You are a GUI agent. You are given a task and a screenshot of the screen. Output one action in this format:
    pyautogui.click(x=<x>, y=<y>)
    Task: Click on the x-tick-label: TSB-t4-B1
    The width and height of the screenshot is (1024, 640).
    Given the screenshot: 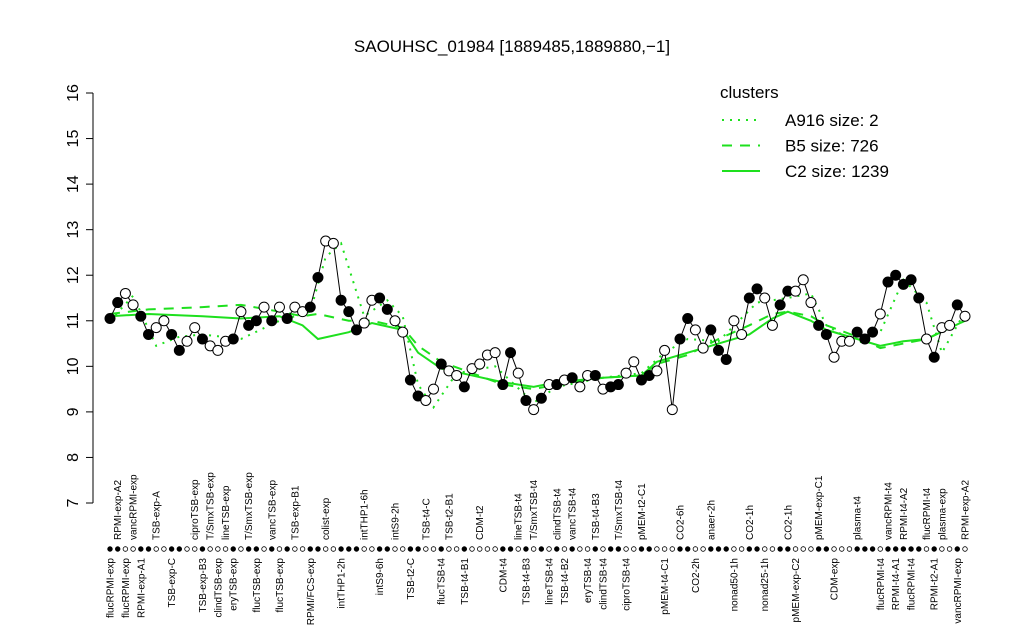 What is the action you would take?
    pyautogui.click(x=465, y=581)
    